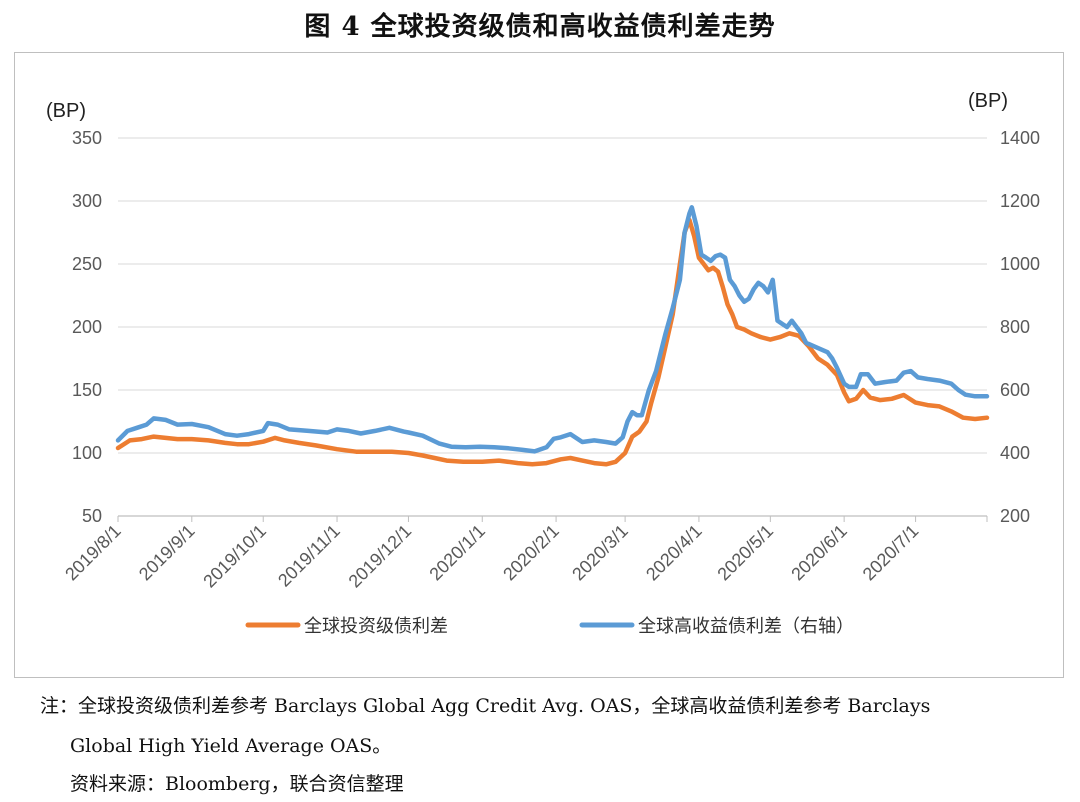 This screenshot has width=1080, height=802. Describe the element at coordinates (1015, 516) in the screenshot. I see `right-tick-label: 200` at that location.